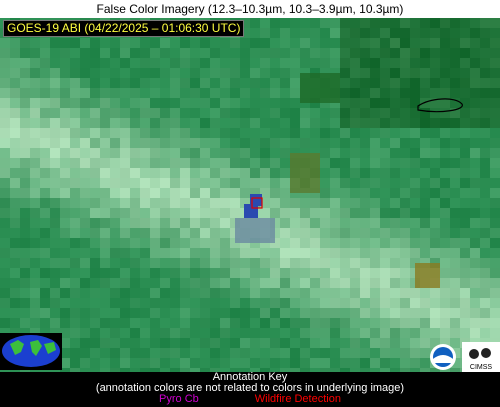 The width and height of the screenshot is (500, 407). What do you see at coordinates (124, 28) in the screenshot?
I see `image-caption: GOES-19 ABI (04/22/2025 – 01:06:30 UTC)` at bounding box center [124, 28].